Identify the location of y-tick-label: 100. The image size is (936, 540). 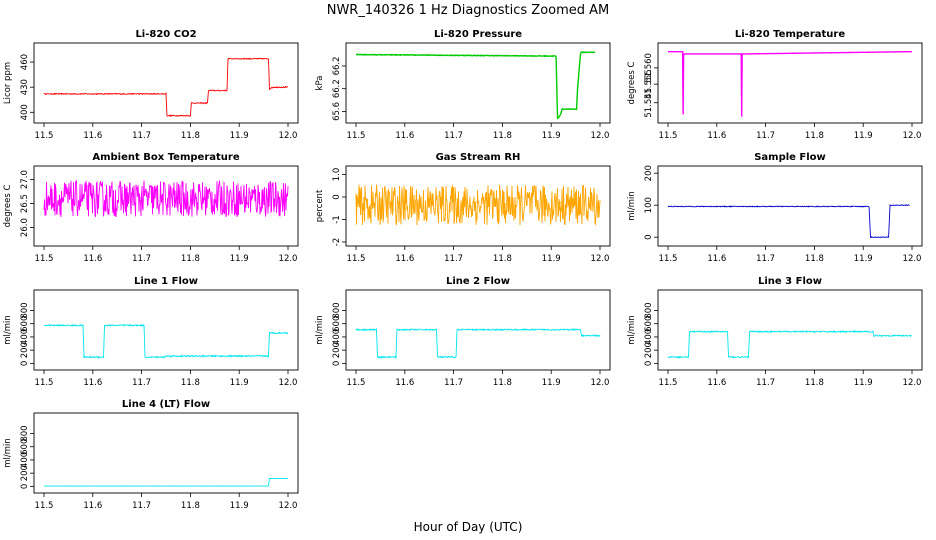
(649, 205).